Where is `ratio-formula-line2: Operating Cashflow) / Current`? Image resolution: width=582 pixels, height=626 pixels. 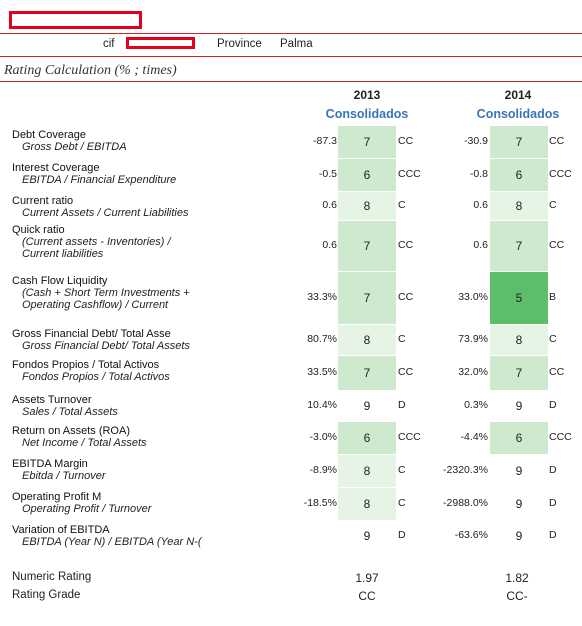 ratio-formula-line2: Operating Cashflow) / Current is located at coordinates (95, 305).